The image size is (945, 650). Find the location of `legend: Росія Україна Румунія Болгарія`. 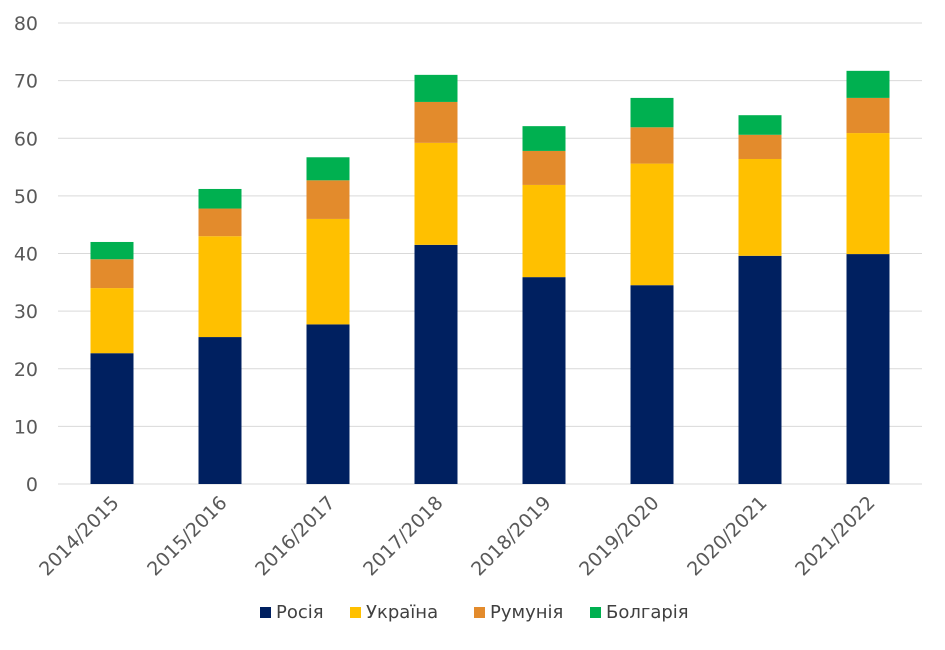

legend: Росія Україна Румунія Болгарія is located at coordinates (474, 612).